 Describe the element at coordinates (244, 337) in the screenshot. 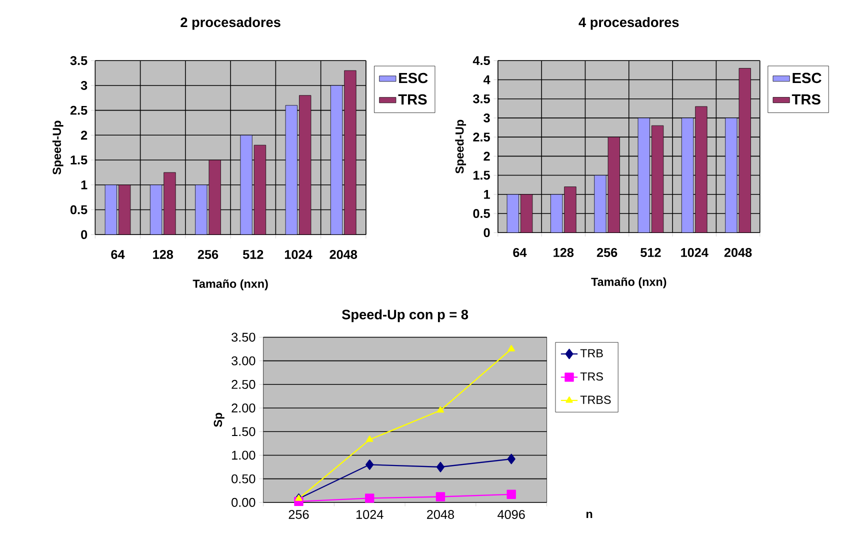

I see `y-tick-label: 3.50` at that location.